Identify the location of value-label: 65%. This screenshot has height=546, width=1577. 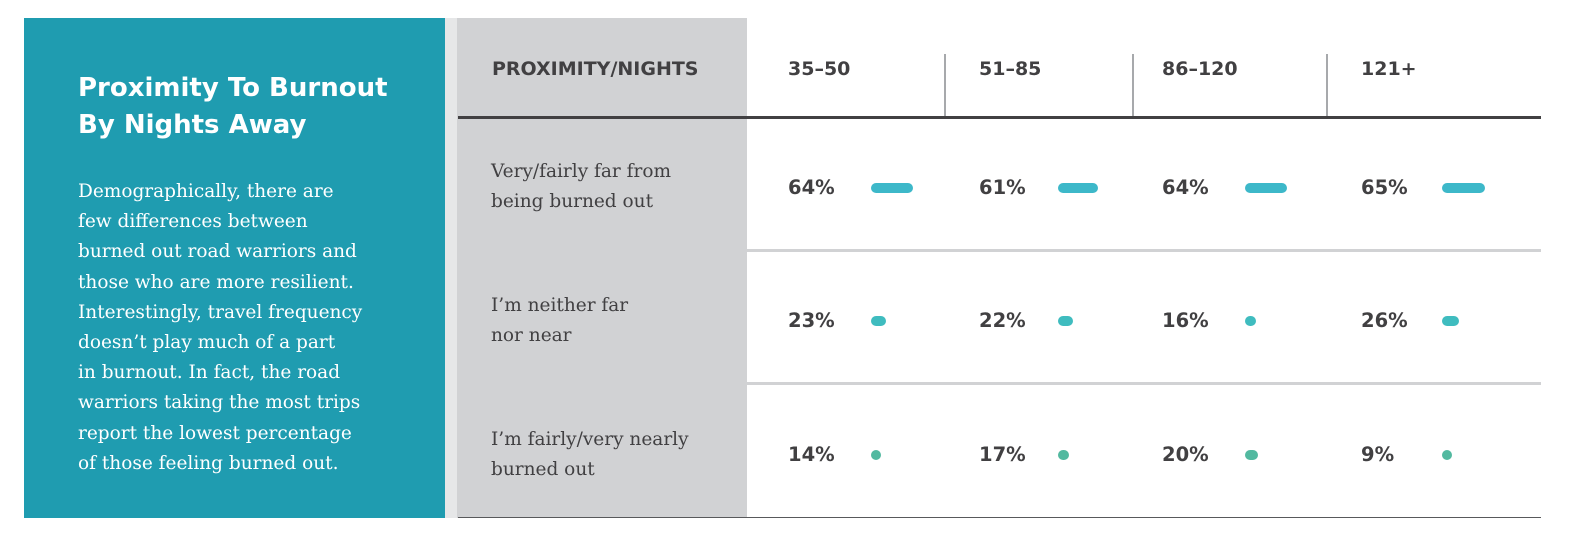
(1384, 187).